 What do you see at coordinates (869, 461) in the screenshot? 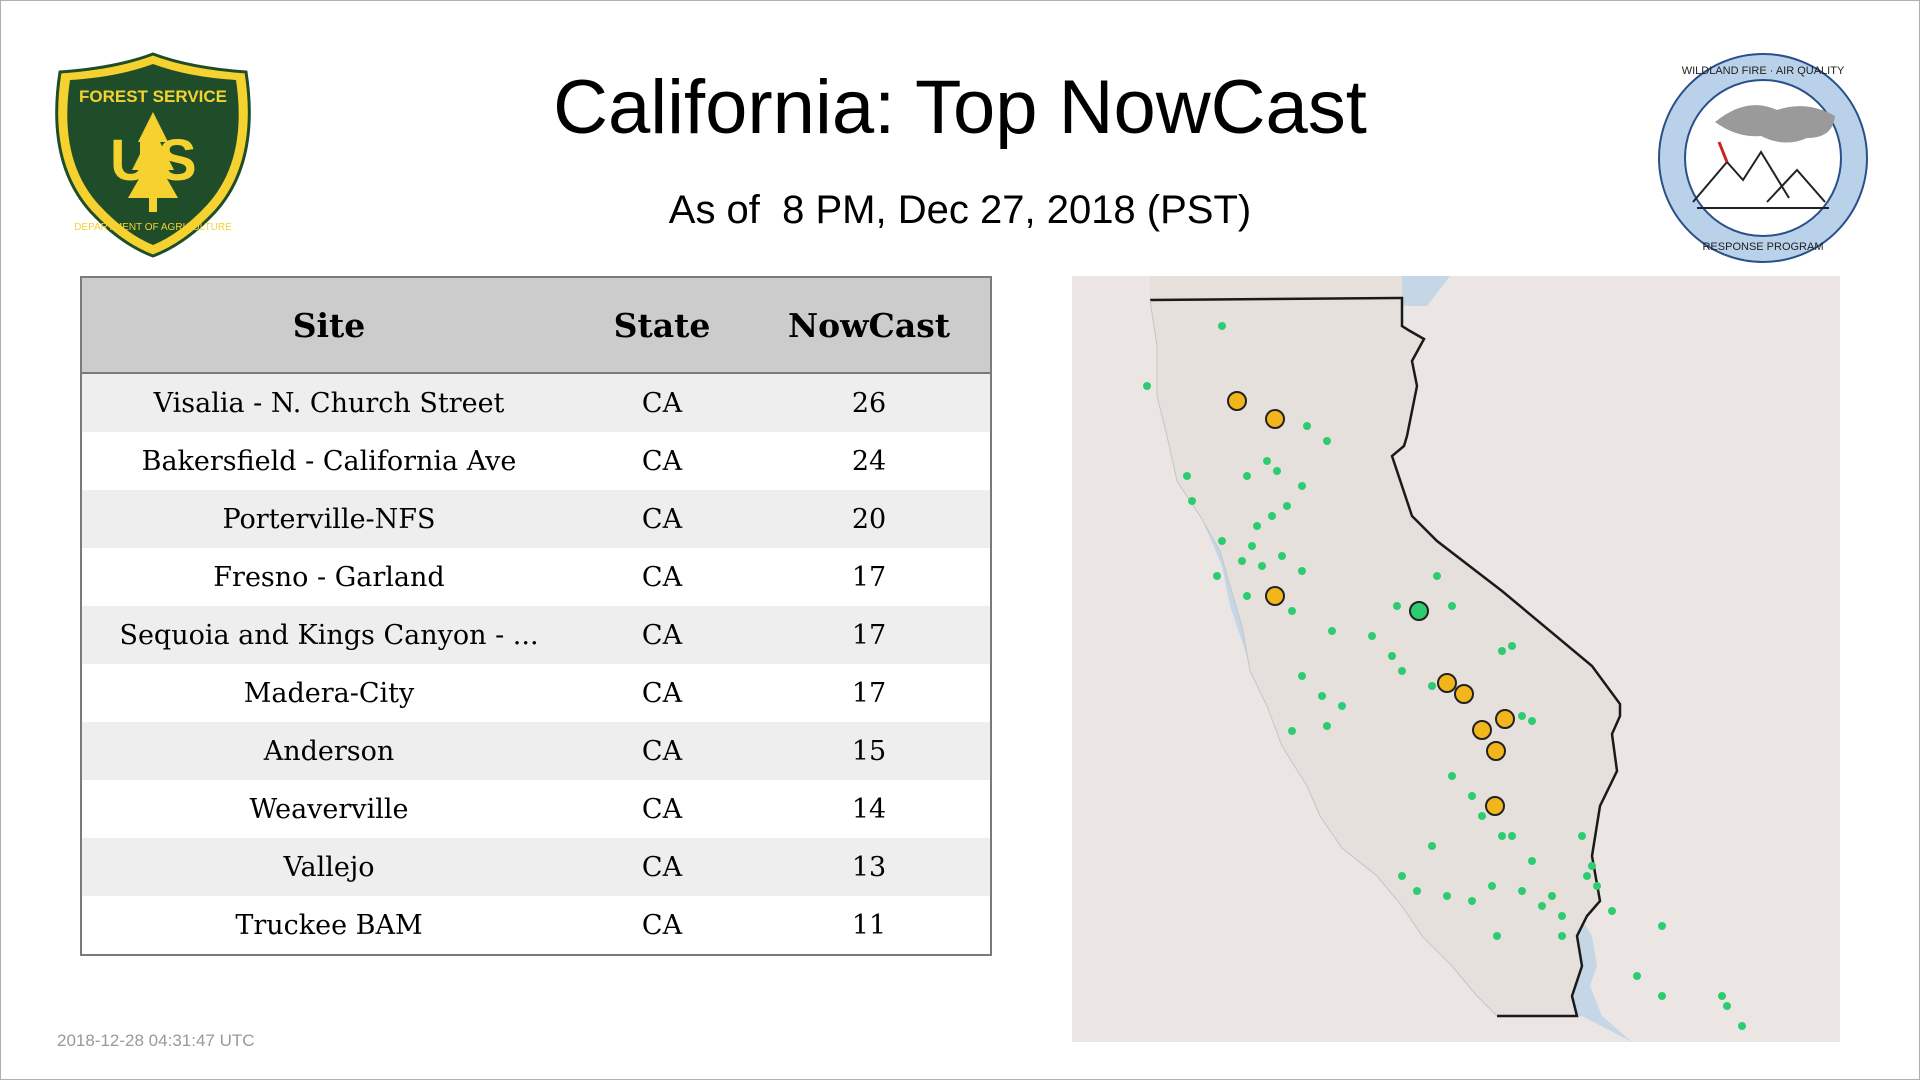
I see `nowcast-cell: 24` at bounding box center [869, 461].